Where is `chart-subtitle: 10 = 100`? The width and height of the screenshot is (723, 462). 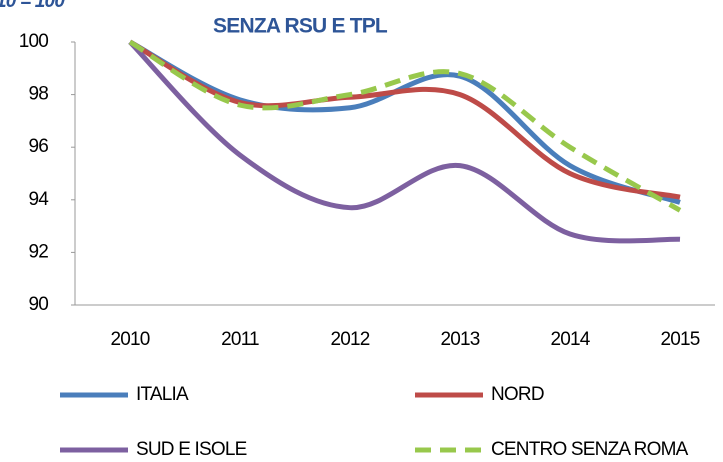 chart-subtitle: 10 = 100 is located at coordinates (32, 6).